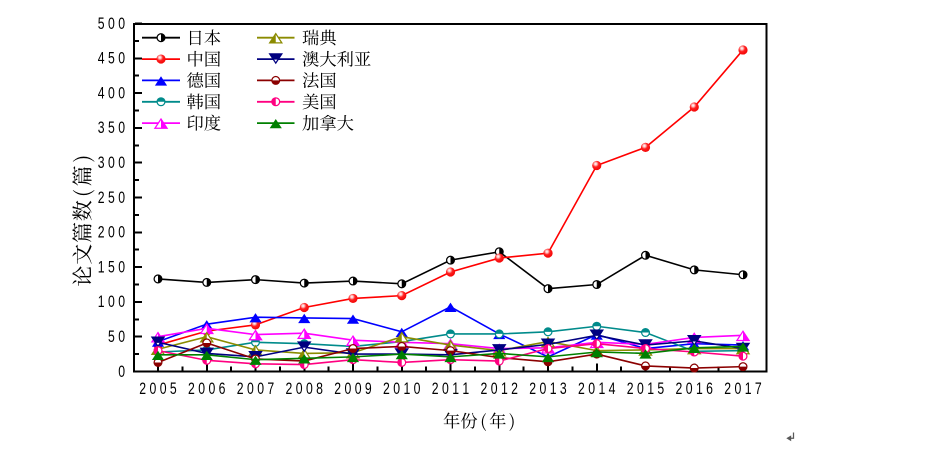 This screenshot has width=927, height=454. Describe the element at coordinates (368, 389) in the screenshot. I see `svg-text: 9` at that location.